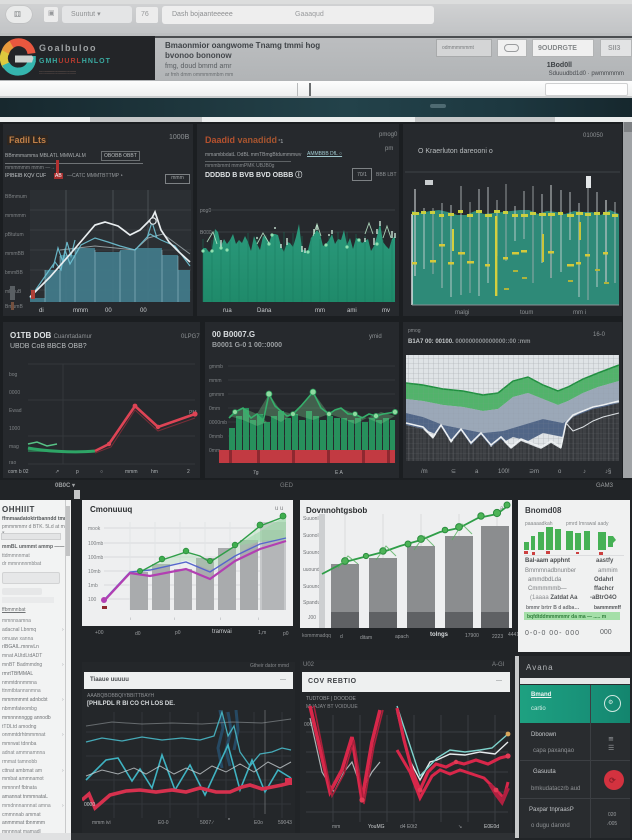  What do you see at coordinates (311, 519) in the screenshot?
I see `svg-text: Suuonl` at bounding box center [311, 519].